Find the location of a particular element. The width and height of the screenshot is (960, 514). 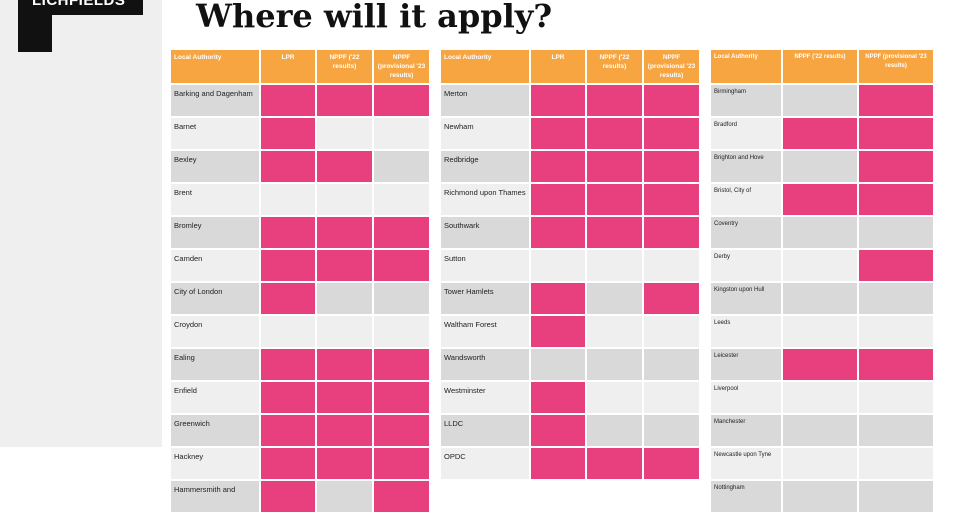

authority-name: Brent is located at coordinates (215, 199).